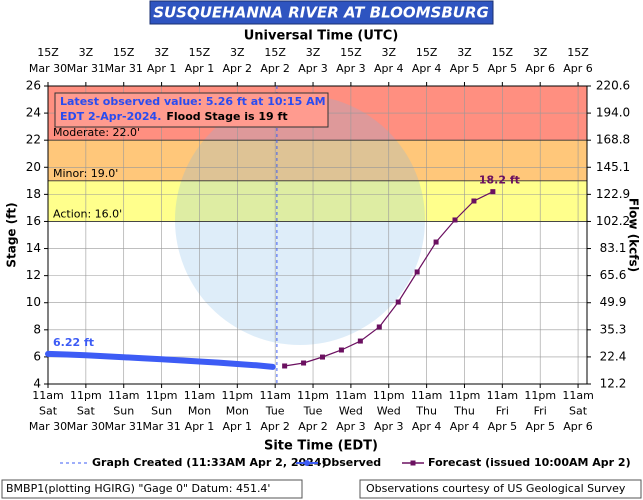  Describe the element at coordinates (540, 426) in the screenshot. I see `x-tick-label: Apr 5` at that location.